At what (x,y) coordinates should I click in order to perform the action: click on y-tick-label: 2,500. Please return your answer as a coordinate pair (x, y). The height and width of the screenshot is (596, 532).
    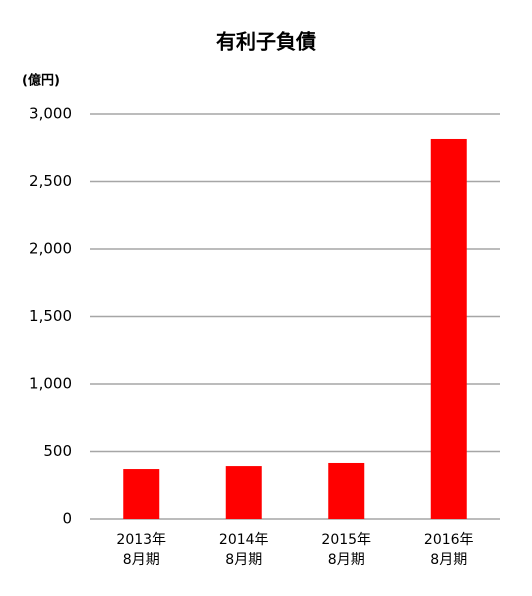
    Looking at the image, I should click on (50, 181).